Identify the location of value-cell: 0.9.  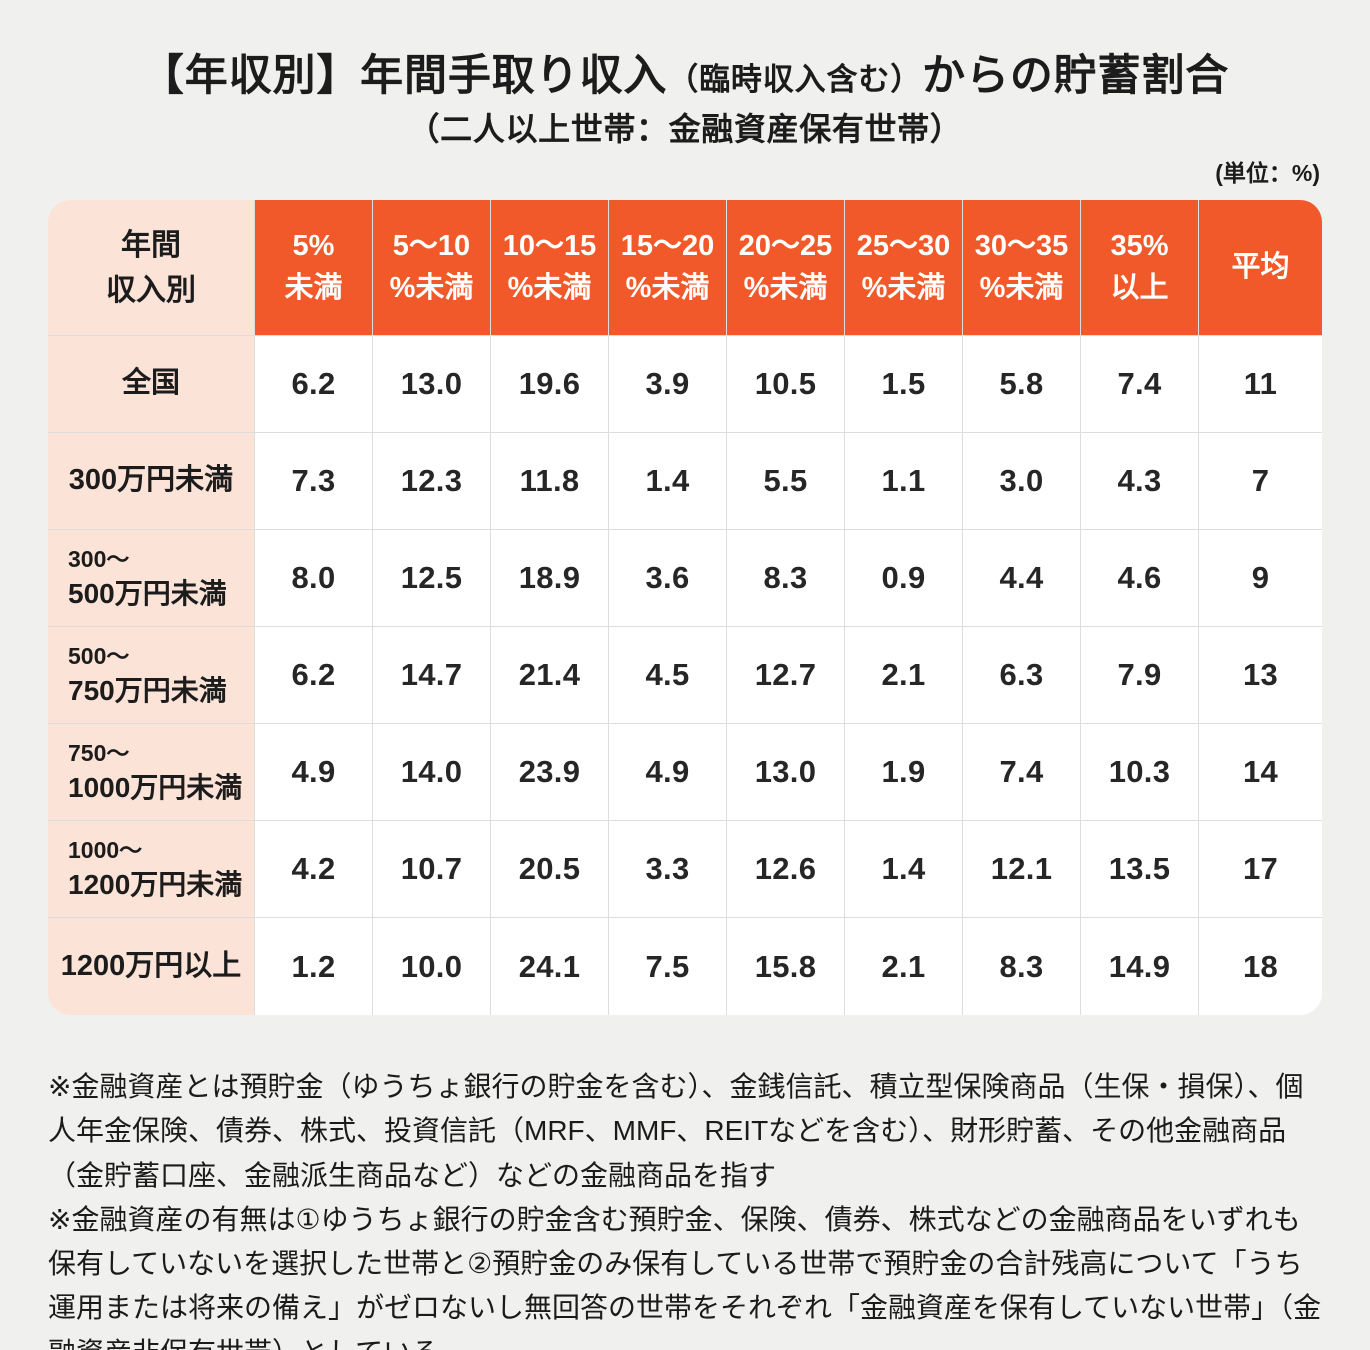
(904, 579).